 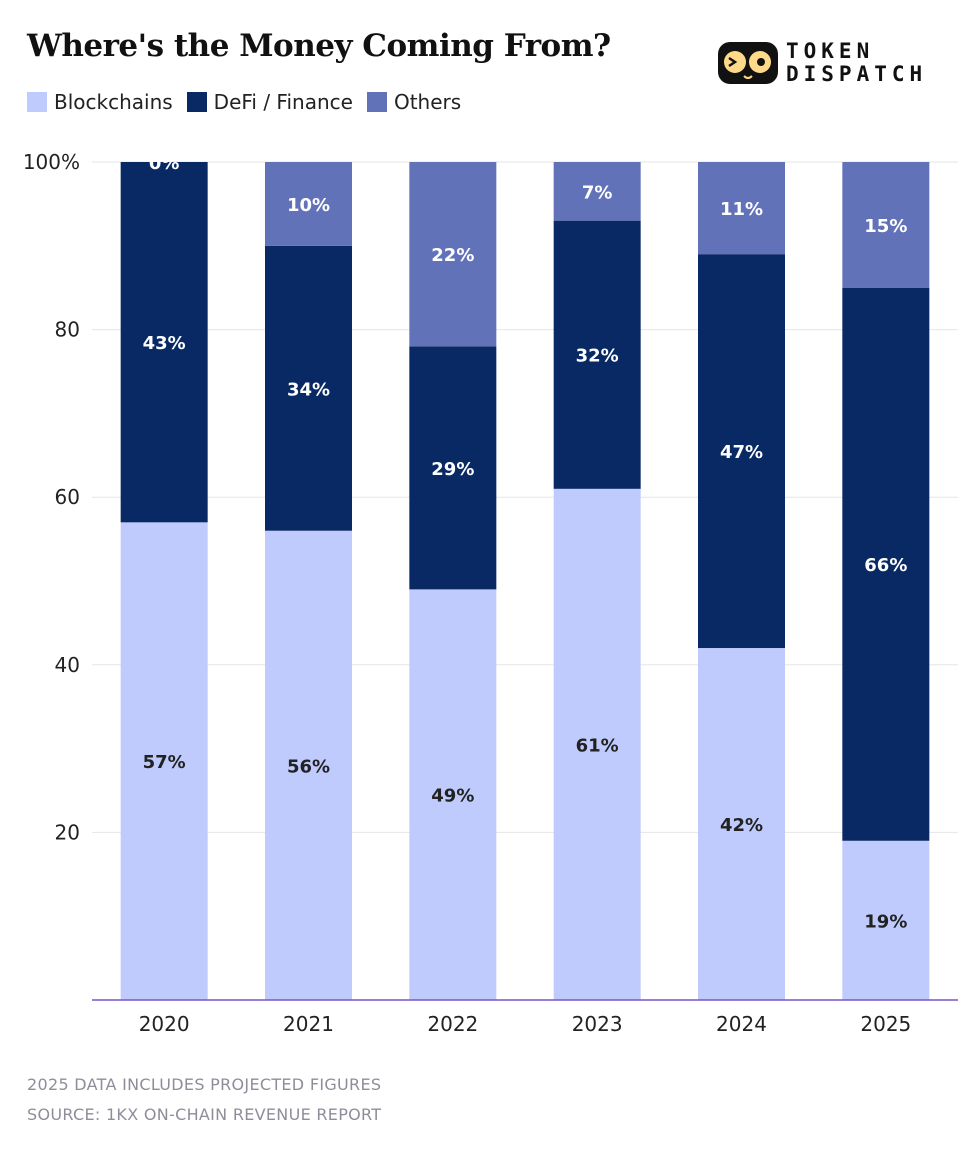 I want to click on y-tick-label: 80, so click(x=67, y=330).